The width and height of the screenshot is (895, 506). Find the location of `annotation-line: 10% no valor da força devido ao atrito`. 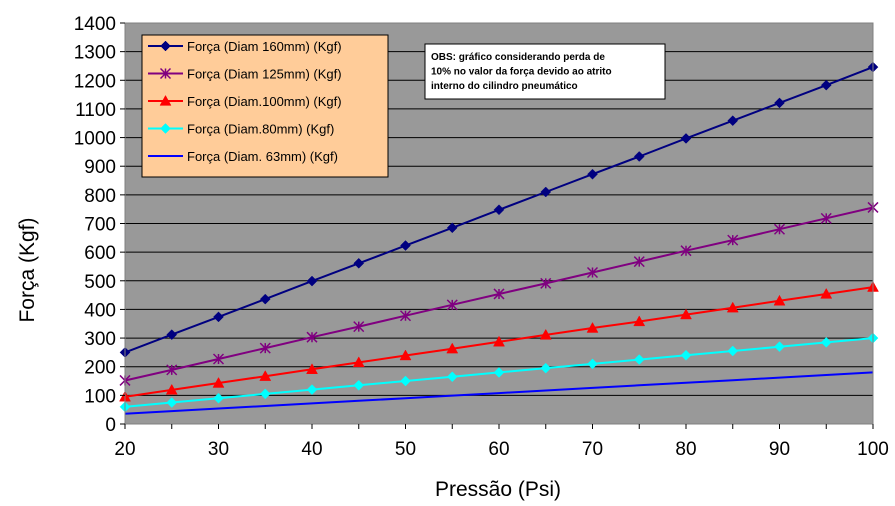

annotation-line: 10% no valor da força devido ao atrito is located at coordinates (521, 72).